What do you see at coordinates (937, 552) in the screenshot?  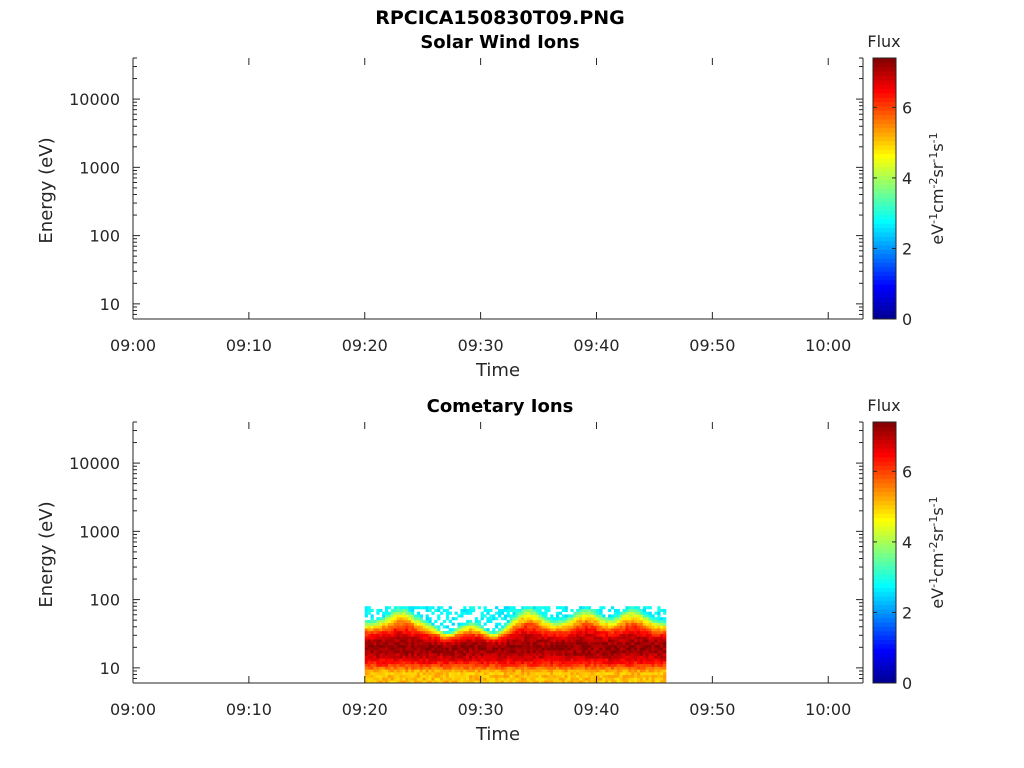 I see `colorbar-unit-label: eV-1cm-2sr-1s-1` at bounding box center [937, 552].